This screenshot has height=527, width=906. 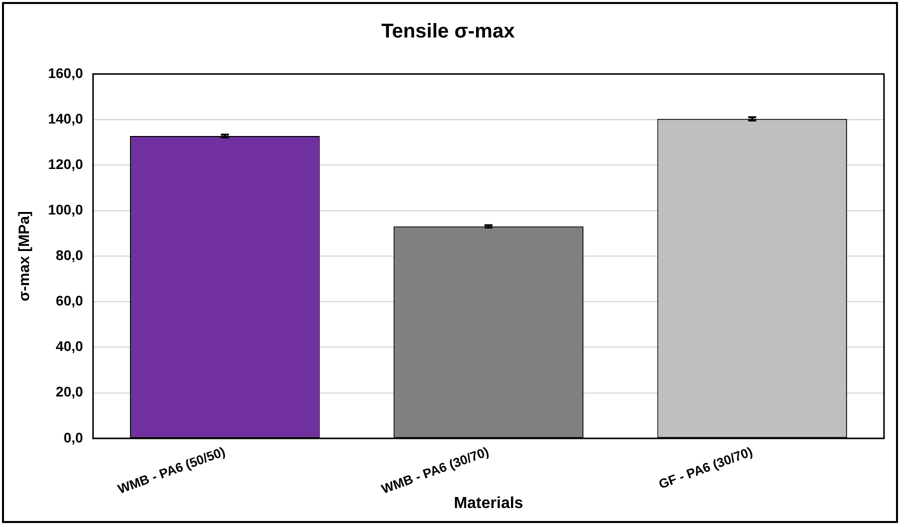 What do you see at coordinates (448, 31) in the screenshot?
I see `chart-title: Tensile σ-max` at bounding box center [448, 31].